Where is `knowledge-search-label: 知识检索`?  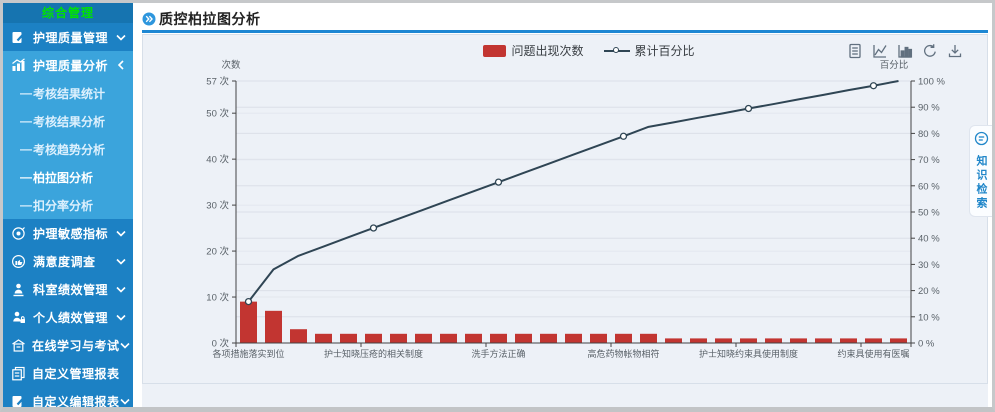
knowledge-search-label: 知识检索 is located at coordinates (981, 183).